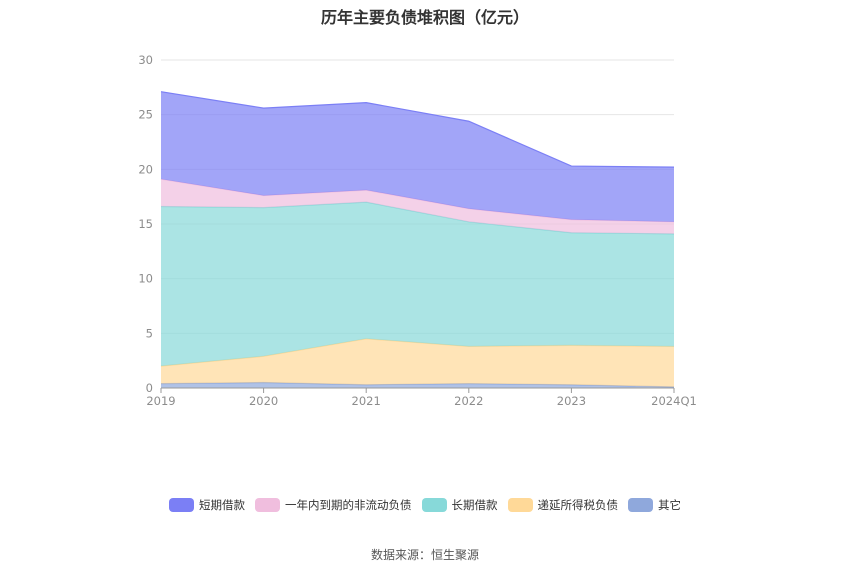  Describe the element at coordinates (149, 388) in the screenshot. I see `y-tick-label: 0` at that location.